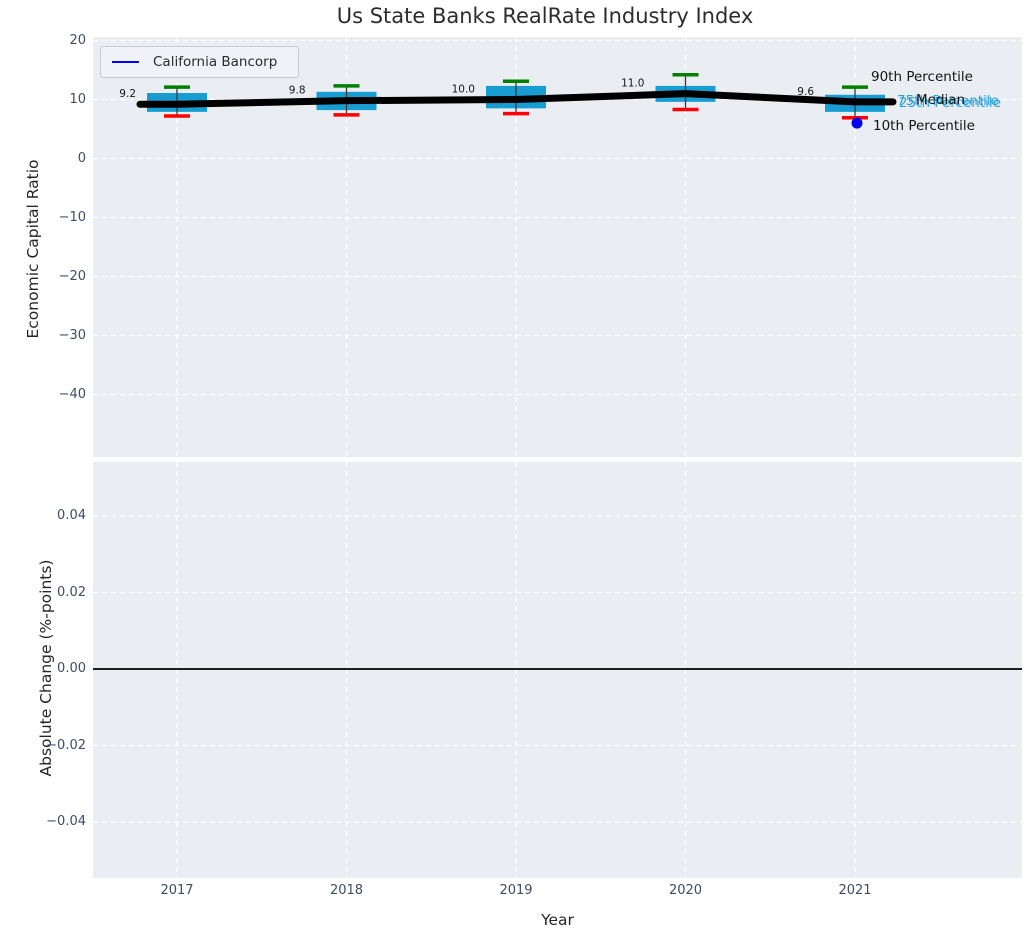 This screenshot has width=1034, height=942. I want to click on company-point-marker, so click(857, 123).